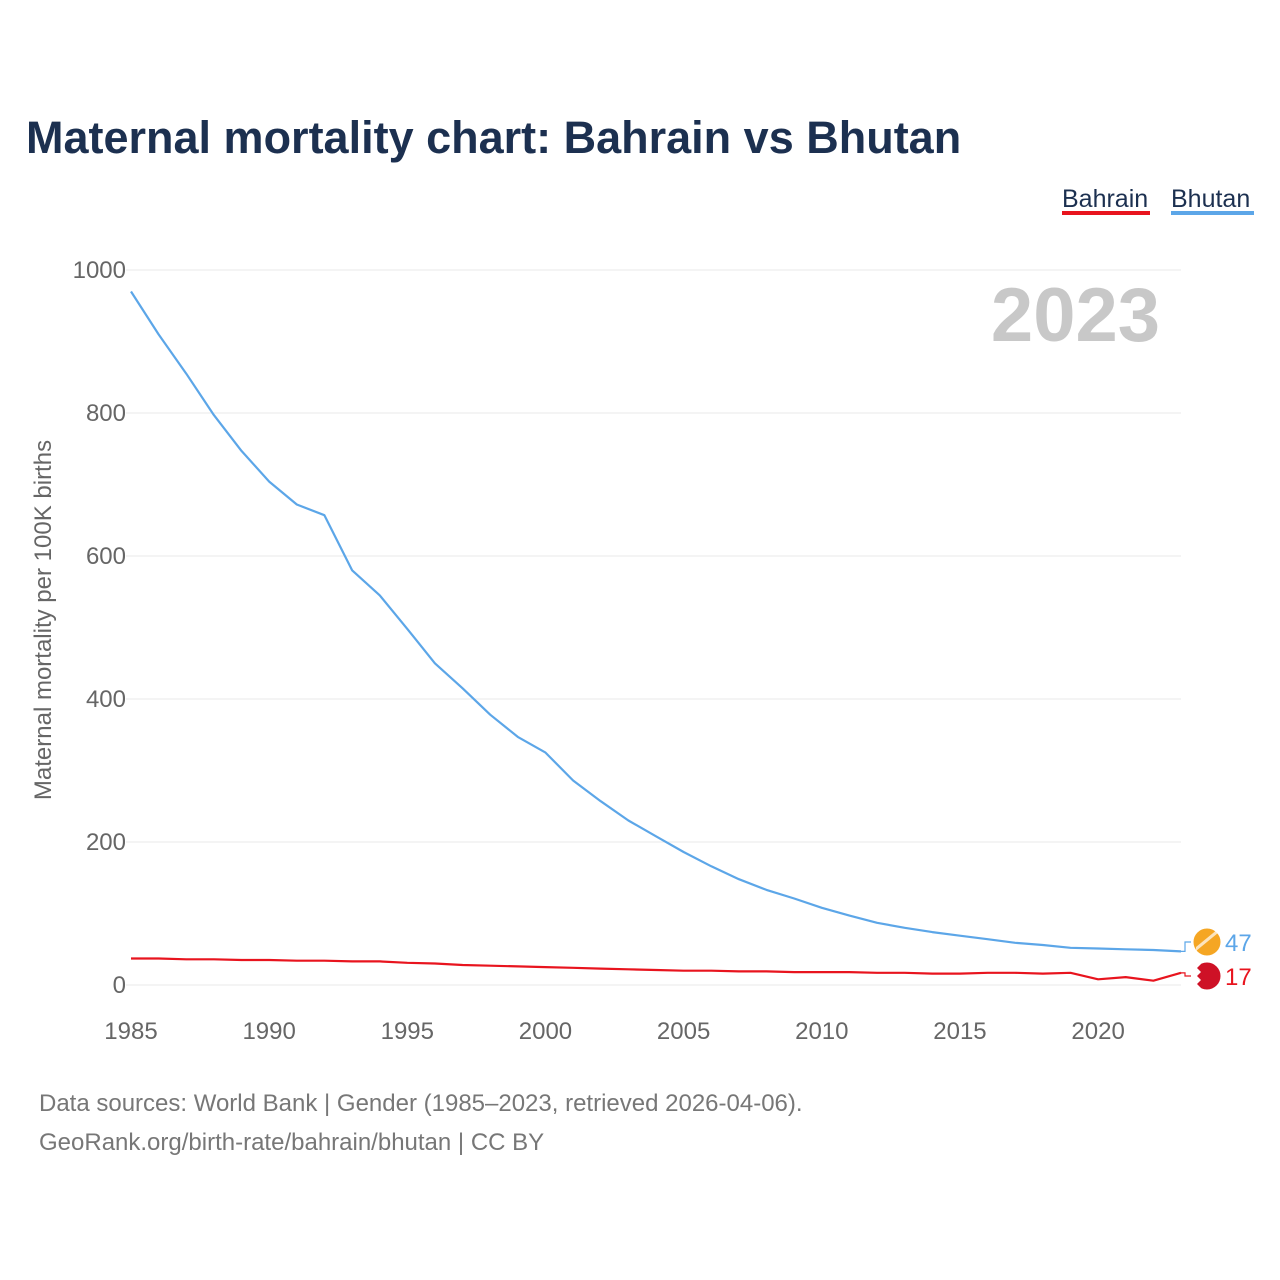 The image size is (1280, 1280). Describe the element at coordinates (1186, 974) in the screenshot. I see `end-connector-bahrain` at that location.